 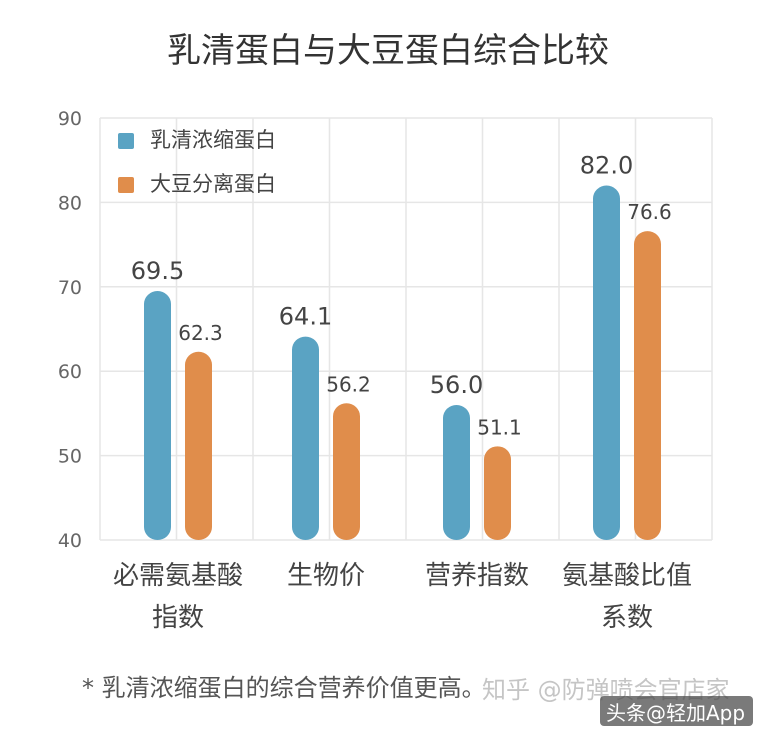 What do you see at coordinates (649, 212) in the screenshot?
I see `value-label: 76.6` at bounding box center [649, 212].